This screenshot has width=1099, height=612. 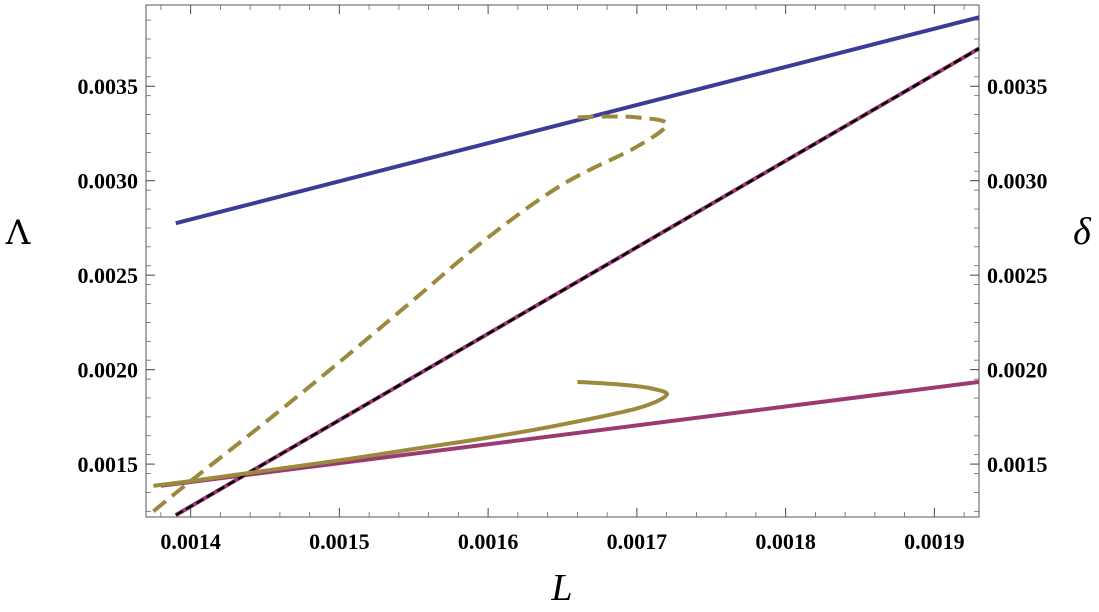 I want to click on x-tick-label: 0.0018, so click(x=785, y=541).